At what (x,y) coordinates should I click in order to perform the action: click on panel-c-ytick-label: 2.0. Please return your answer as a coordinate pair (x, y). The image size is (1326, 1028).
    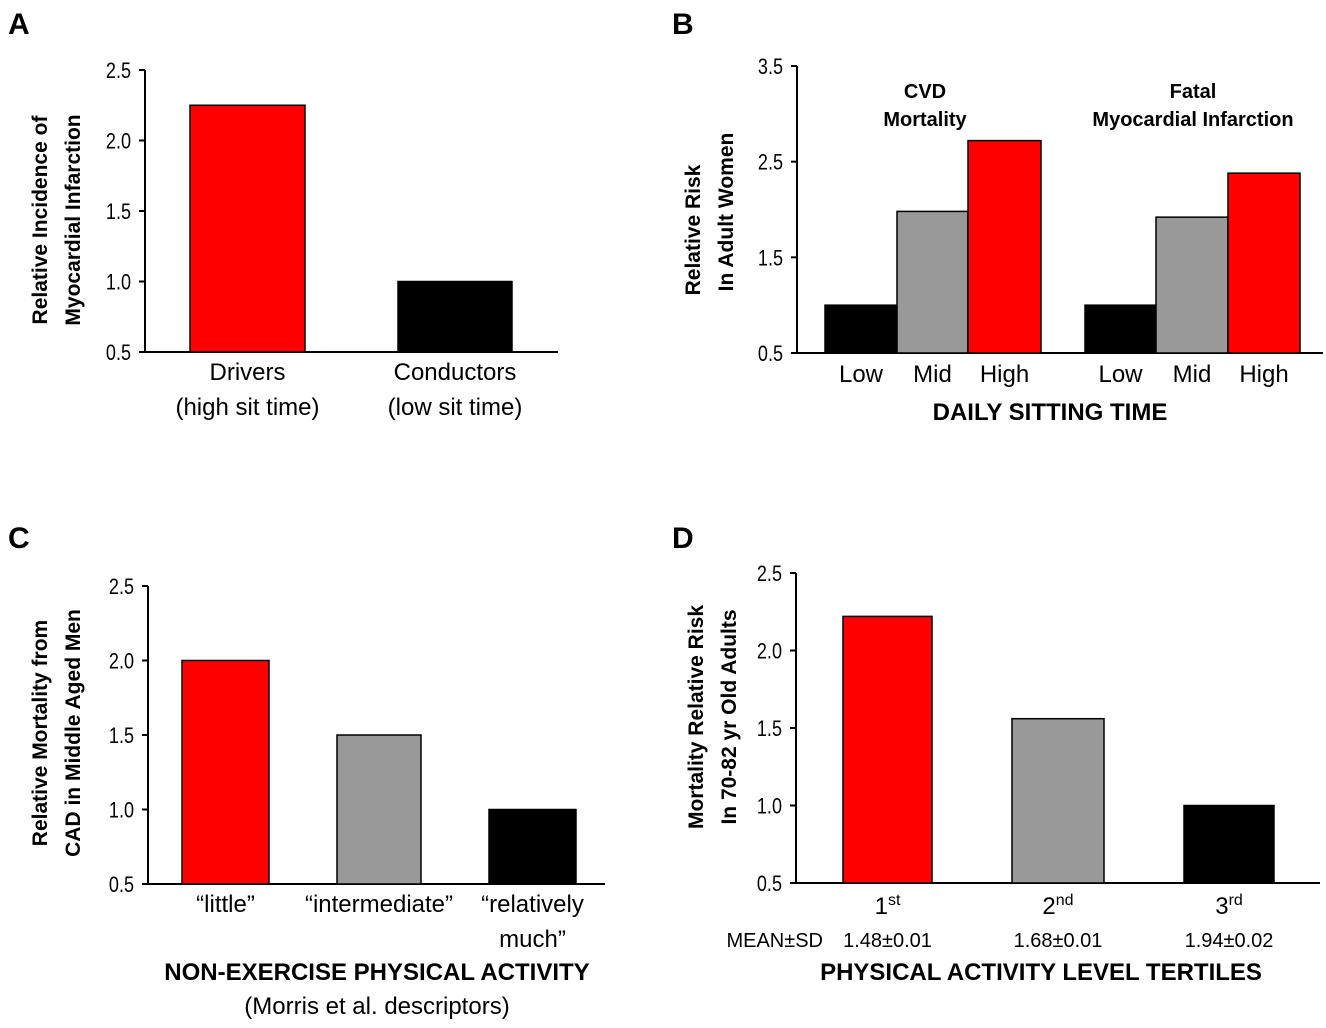
    Looking at the image, I should click on (121, 662).